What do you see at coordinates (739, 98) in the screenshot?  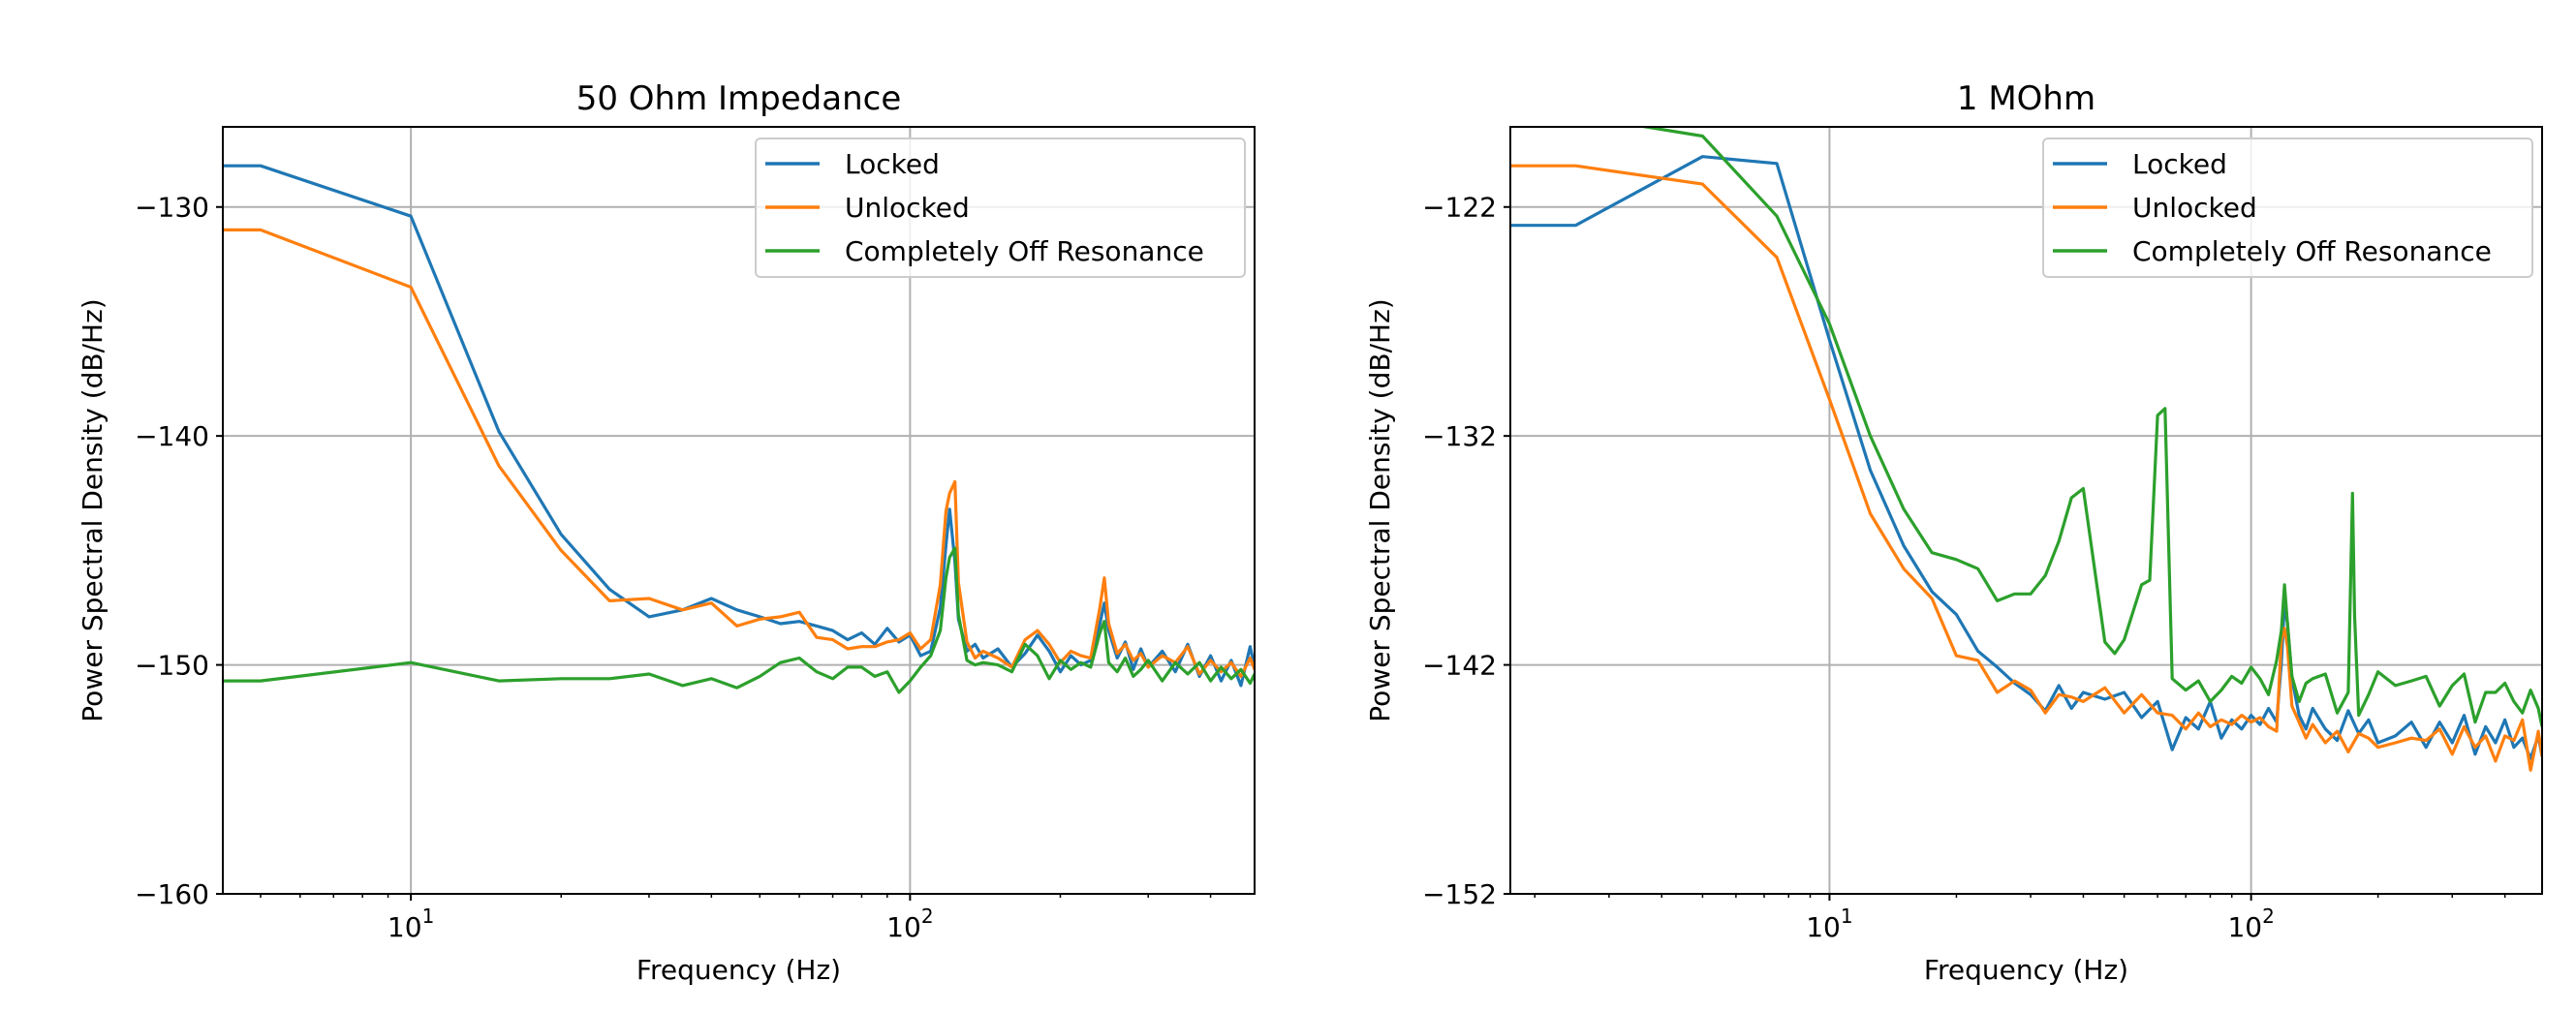 I see `chart-title: 50 Ohm Impedance` at bounding box center [739, 98].